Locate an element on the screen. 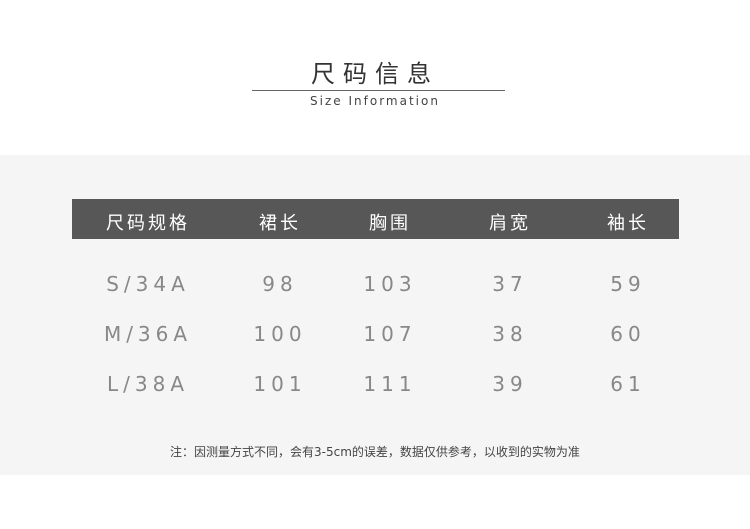 The image size is (750, 529). table-cell: 37 is located at coordinates (510, 284).